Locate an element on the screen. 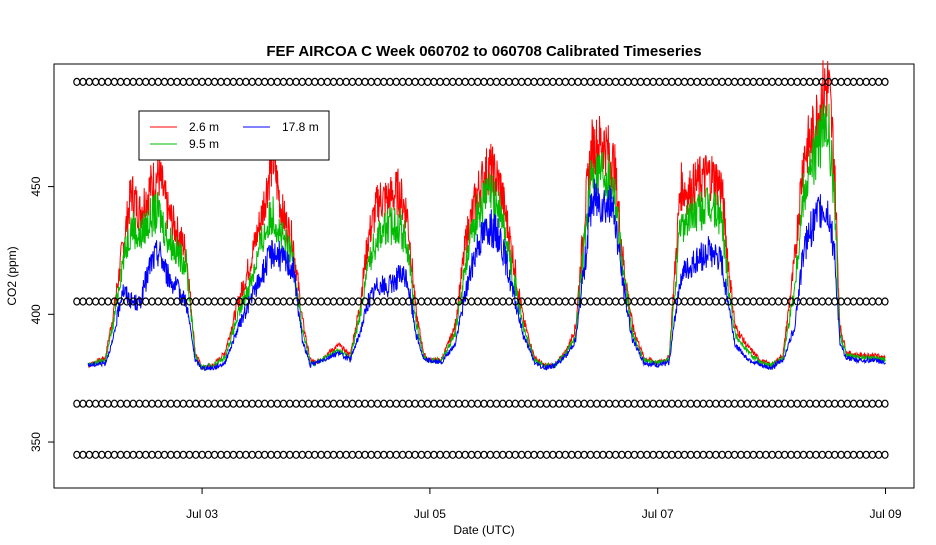 The image size is (936, 545). y-tick-label: 450 is located at coordinates (36, 186).